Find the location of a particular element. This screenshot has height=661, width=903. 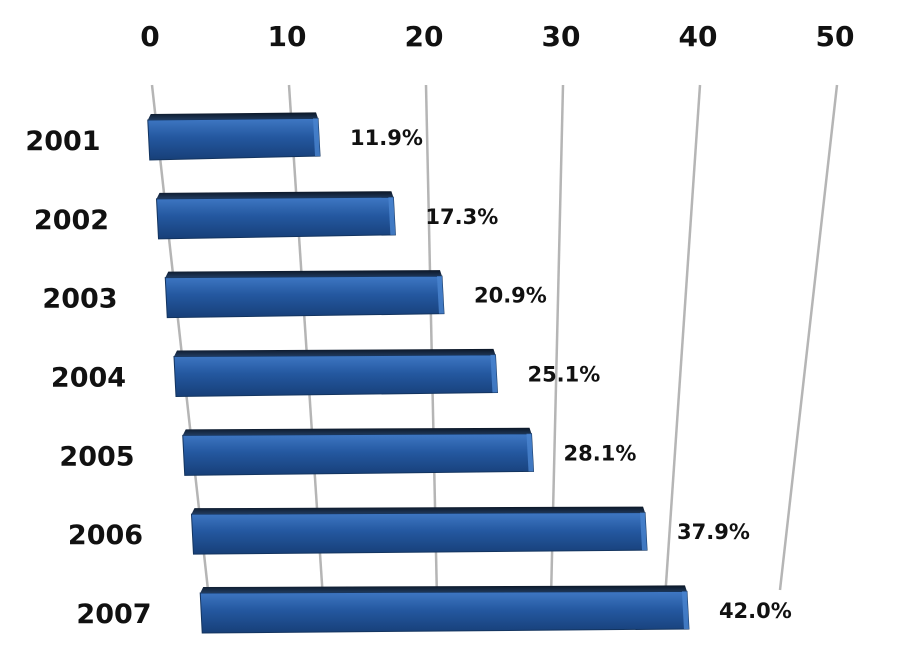

bar-cap-2003 is located at coordinates (440, 295).